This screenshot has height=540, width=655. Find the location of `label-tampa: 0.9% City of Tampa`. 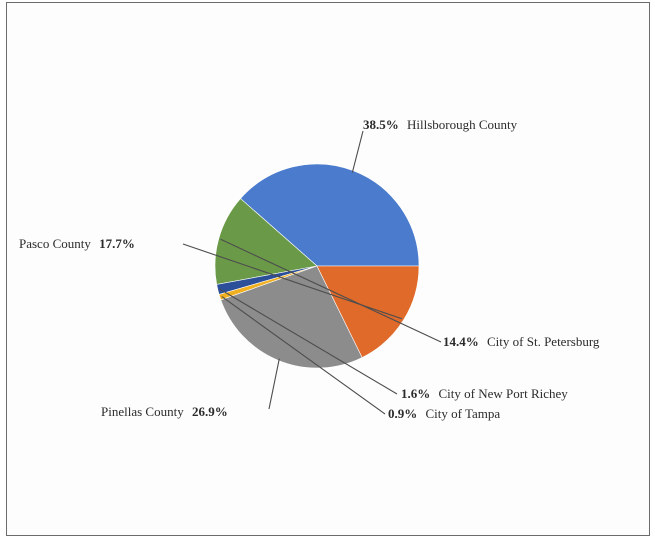

label-tampa: 0.9% City of Tampa is located at coordinates (444, 413).